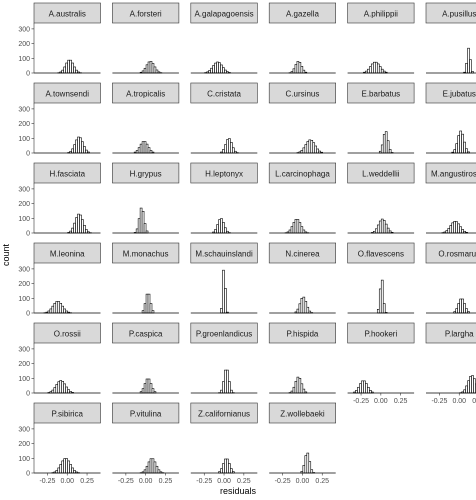 This screenshot has height=500, width=476. I want to click on facet-label: P.caspica, so click(146, 334).